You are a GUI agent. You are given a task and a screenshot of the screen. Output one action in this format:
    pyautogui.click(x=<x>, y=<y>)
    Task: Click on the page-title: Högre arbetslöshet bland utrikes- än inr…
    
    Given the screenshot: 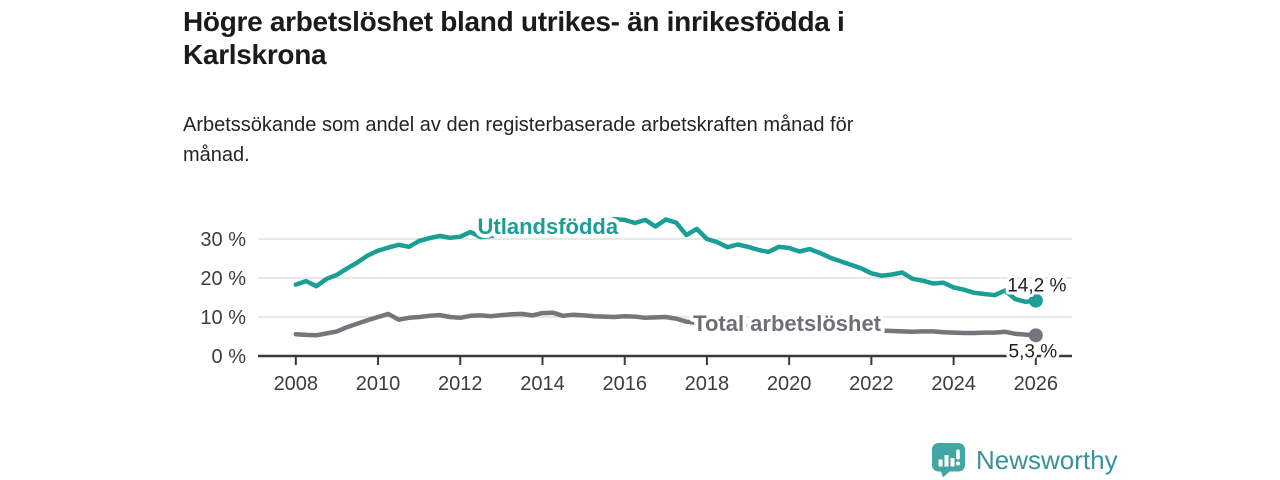 What is the action you would take?
    pyautogui.click(x=514, y=38)
    